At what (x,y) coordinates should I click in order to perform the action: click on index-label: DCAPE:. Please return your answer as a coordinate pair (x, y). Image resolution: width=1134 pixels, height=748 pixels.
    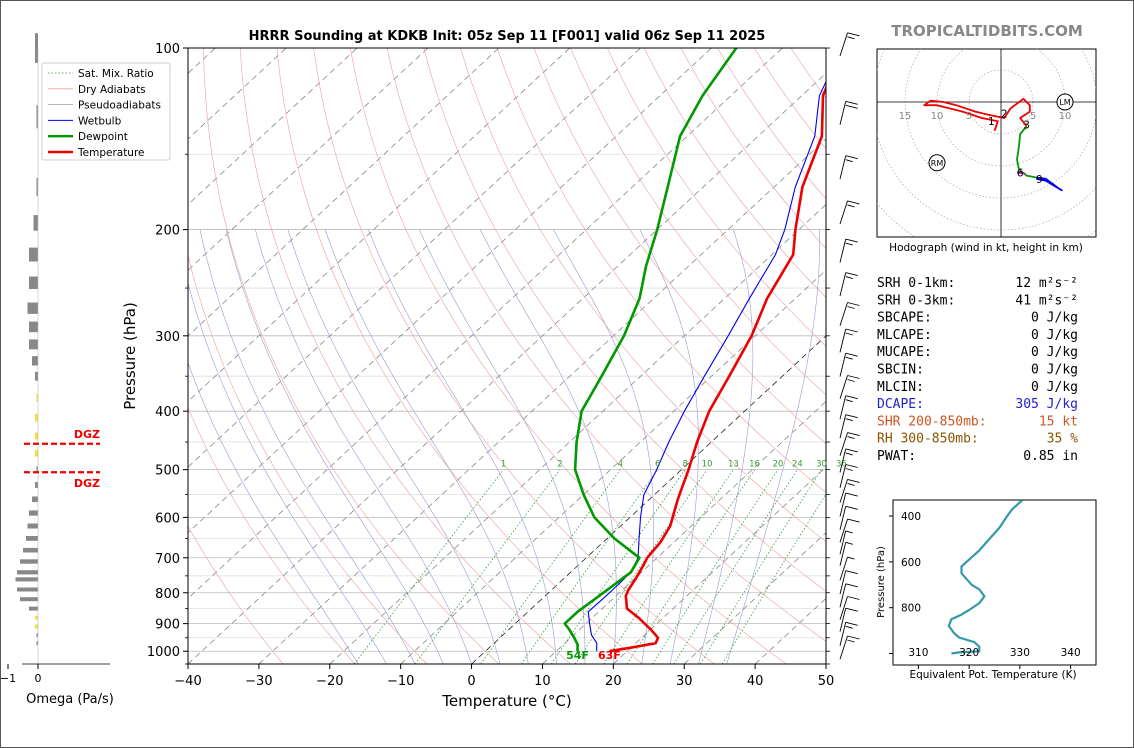
    Looking at the image, I should click on (900, 404).